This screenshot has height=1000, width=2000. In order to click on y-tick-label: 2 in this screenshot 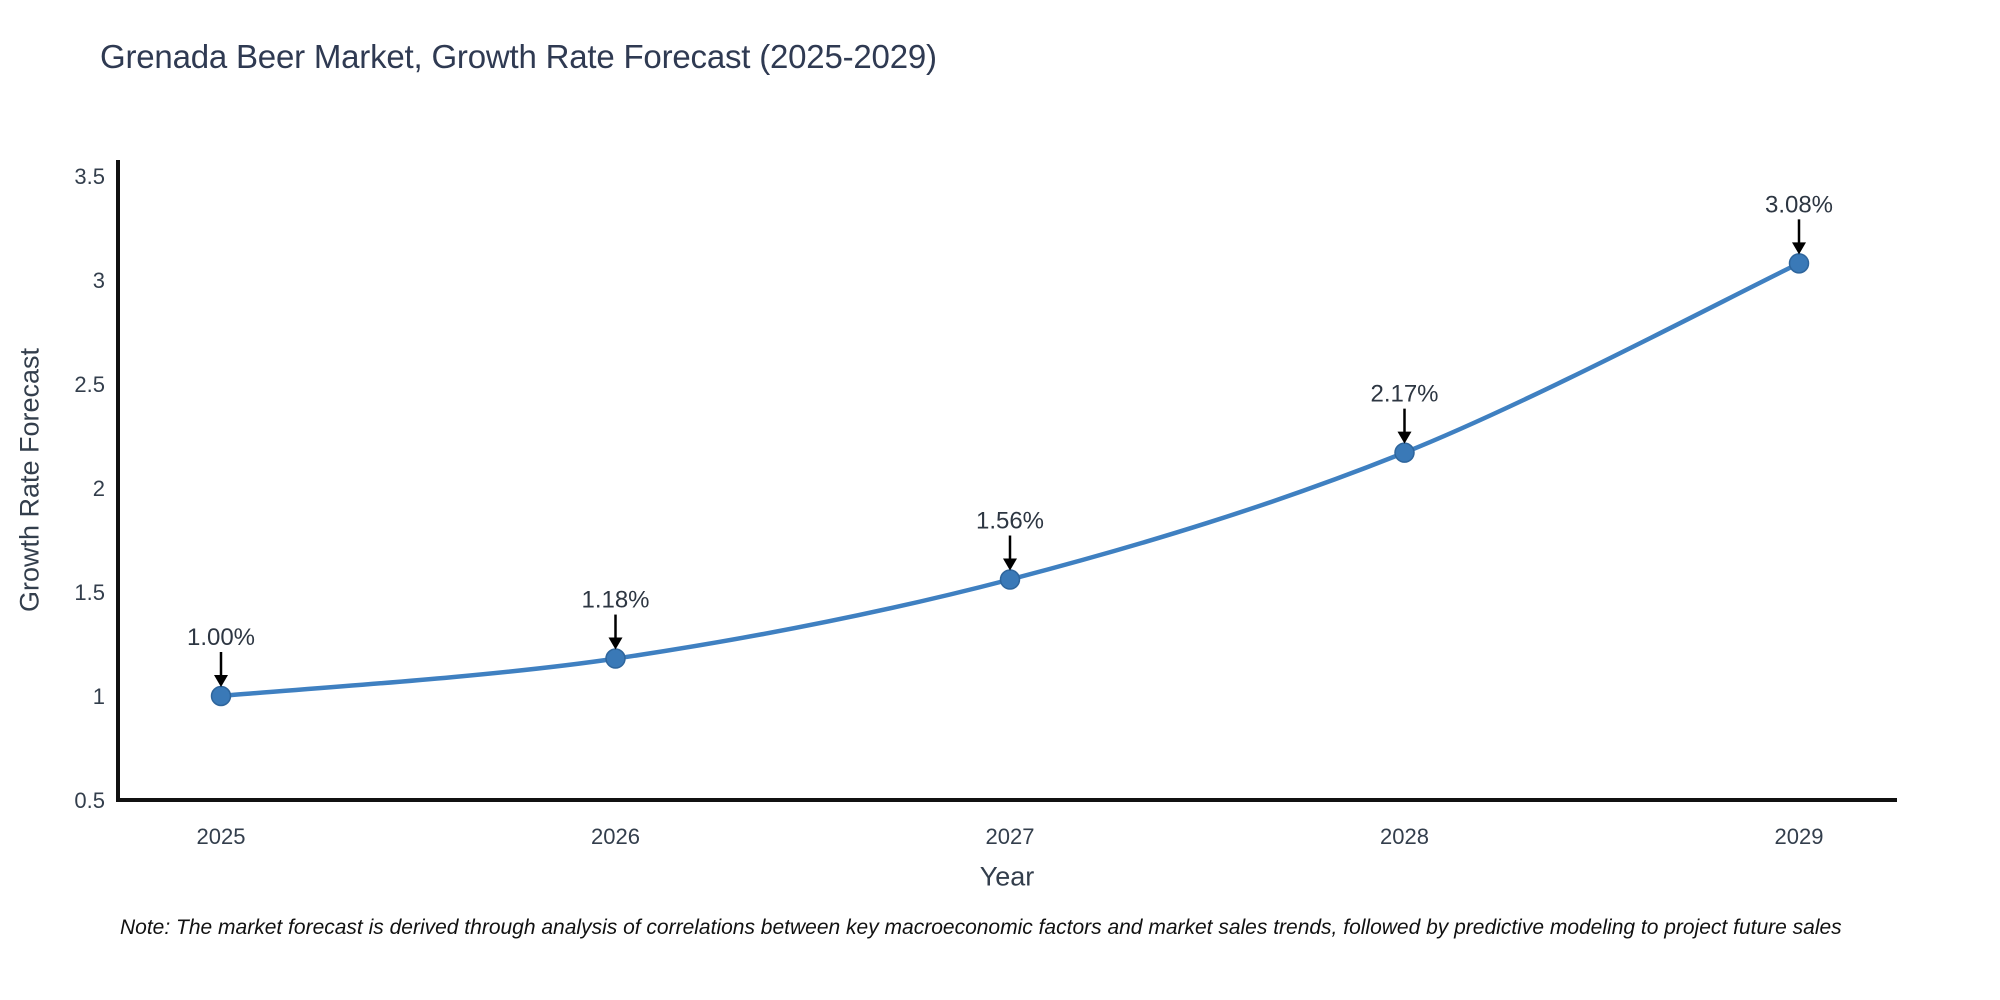, I will do `click(99, 488)`.